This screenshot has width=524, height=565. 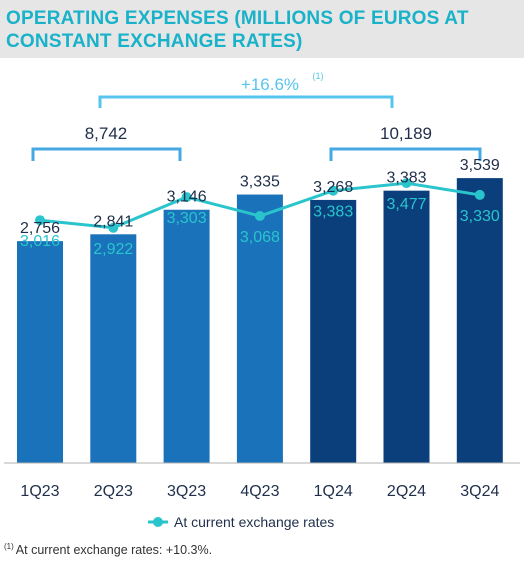 I want to click on bar-1q24, so click(x=333, y=331).